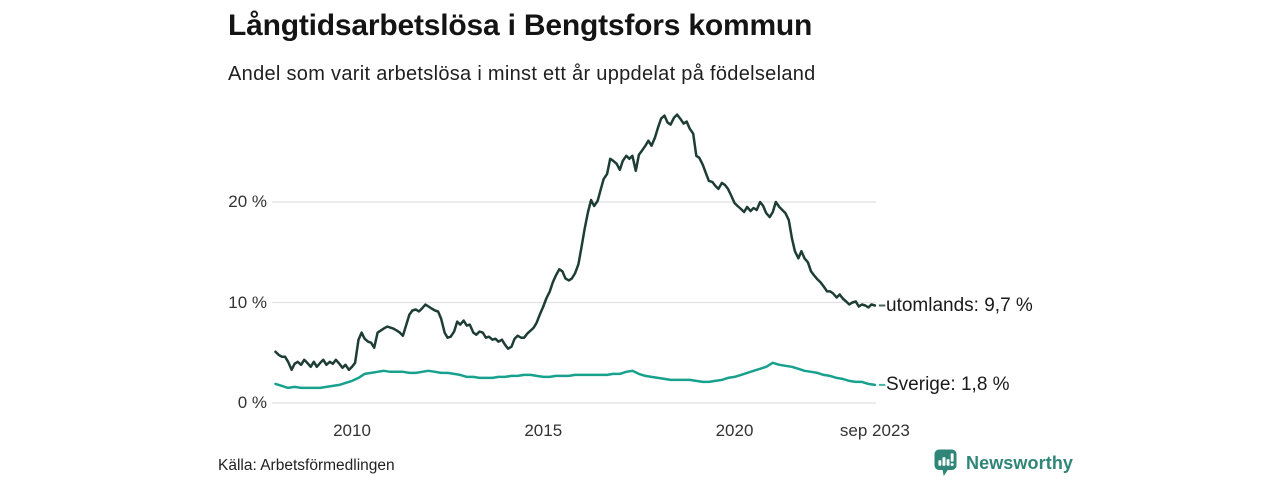 This screenshot has height=480, width=1280. Describe the element at coordinates (306, 465) in the screenshot. I see `source-attribution: Källa: Arbetsförmedlingen` at that location.